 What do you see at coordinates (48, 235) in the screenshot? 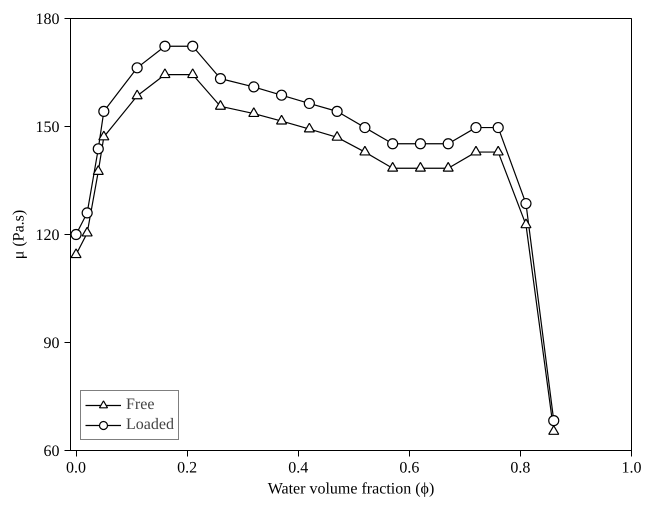
I see `y-tick-label: 120` at bounding box center [48, 235].